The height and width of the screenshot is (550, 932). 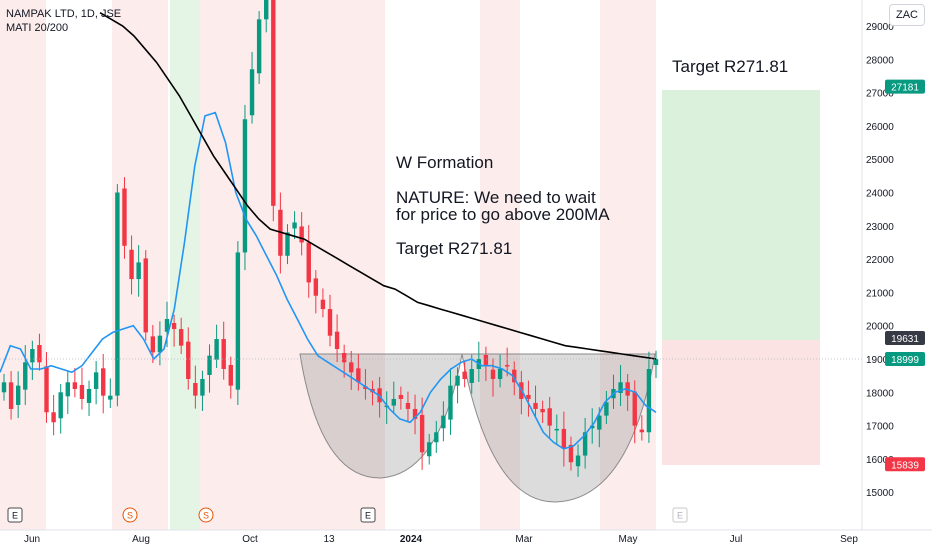 I want to click on price-tick-label: 26000, so click(x=880, y=127).